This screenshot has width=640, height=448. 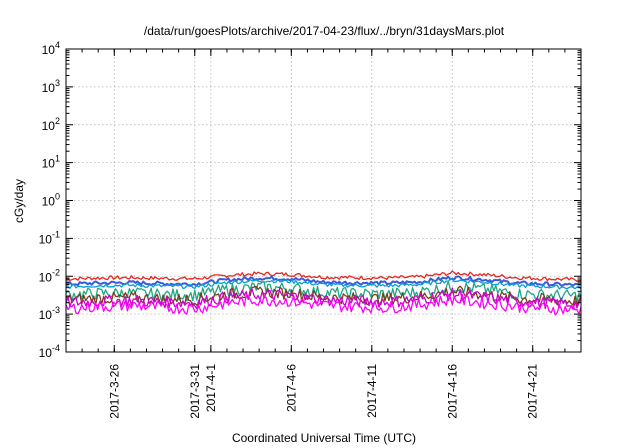 I want to click on x-tick-label: 2017-3-31, so click(x=195, y=391).